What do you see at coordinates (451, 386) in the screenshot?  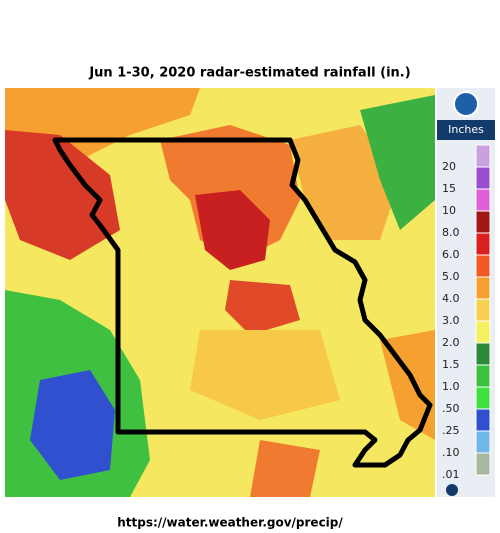 I see `legend-label: 1.0` at bounding box center [451, 386].